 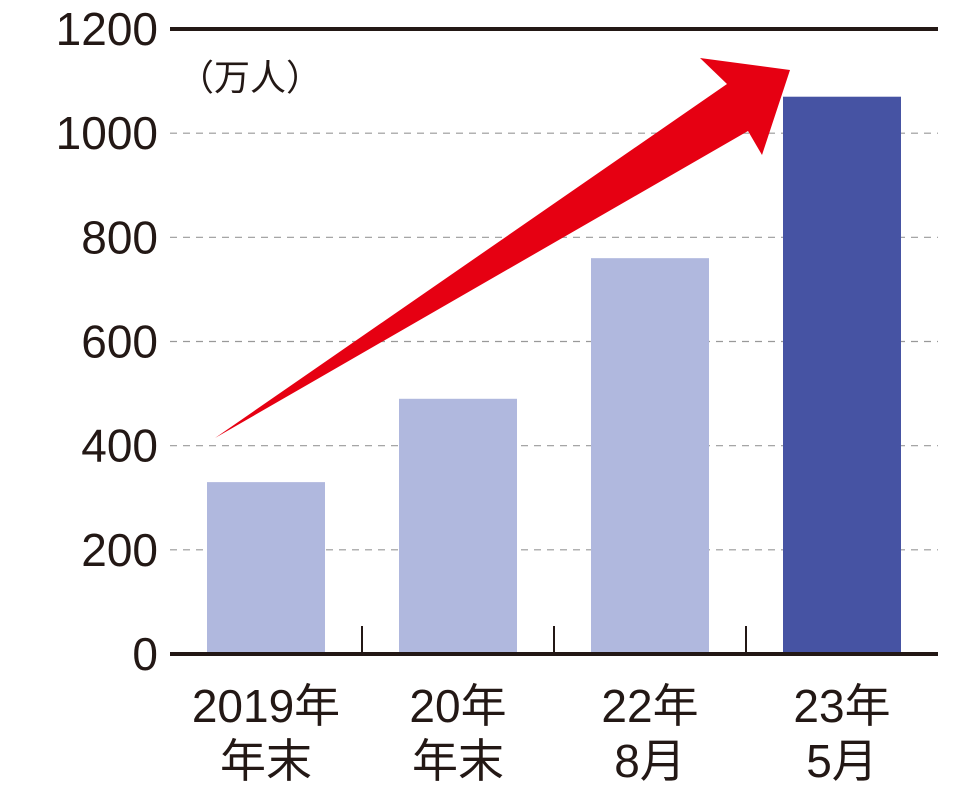 I want to click on x-tick-label: 20年年末, so click(x=457, y=733).